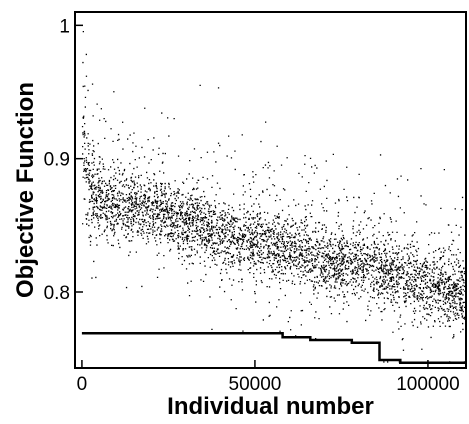  What do you see at coordinates (25, 190) in the screenshot?
I see `y-axis-title: Objective Function` at bounding box center [25, 190].